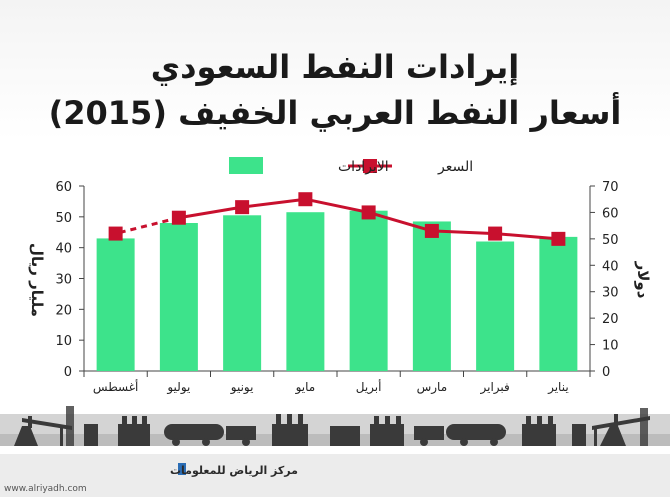 This screenshot has height=497, width=670. I want to click on legend-item-price: السعر, so click(410, 167).